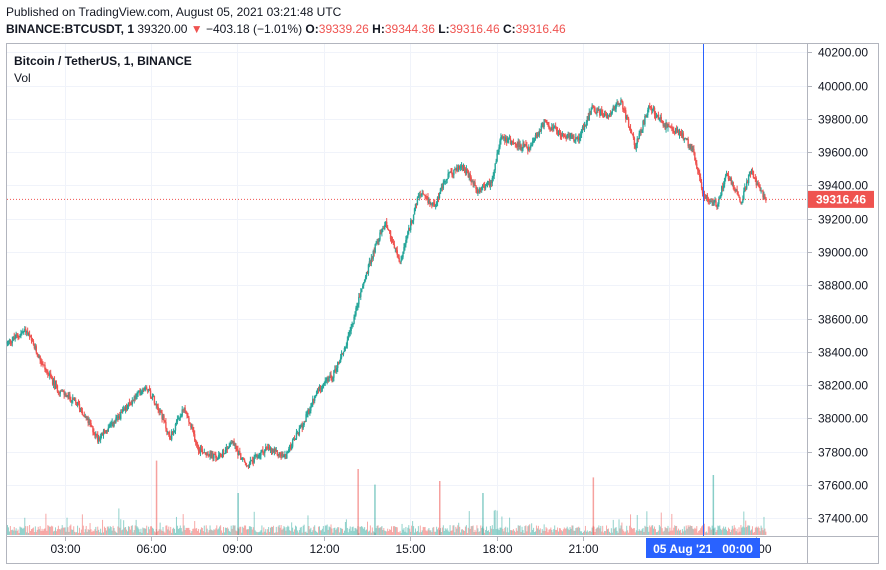 The height and width of the screenshot is (570, 886). I want to click on volume-bars, so click(387, 497).